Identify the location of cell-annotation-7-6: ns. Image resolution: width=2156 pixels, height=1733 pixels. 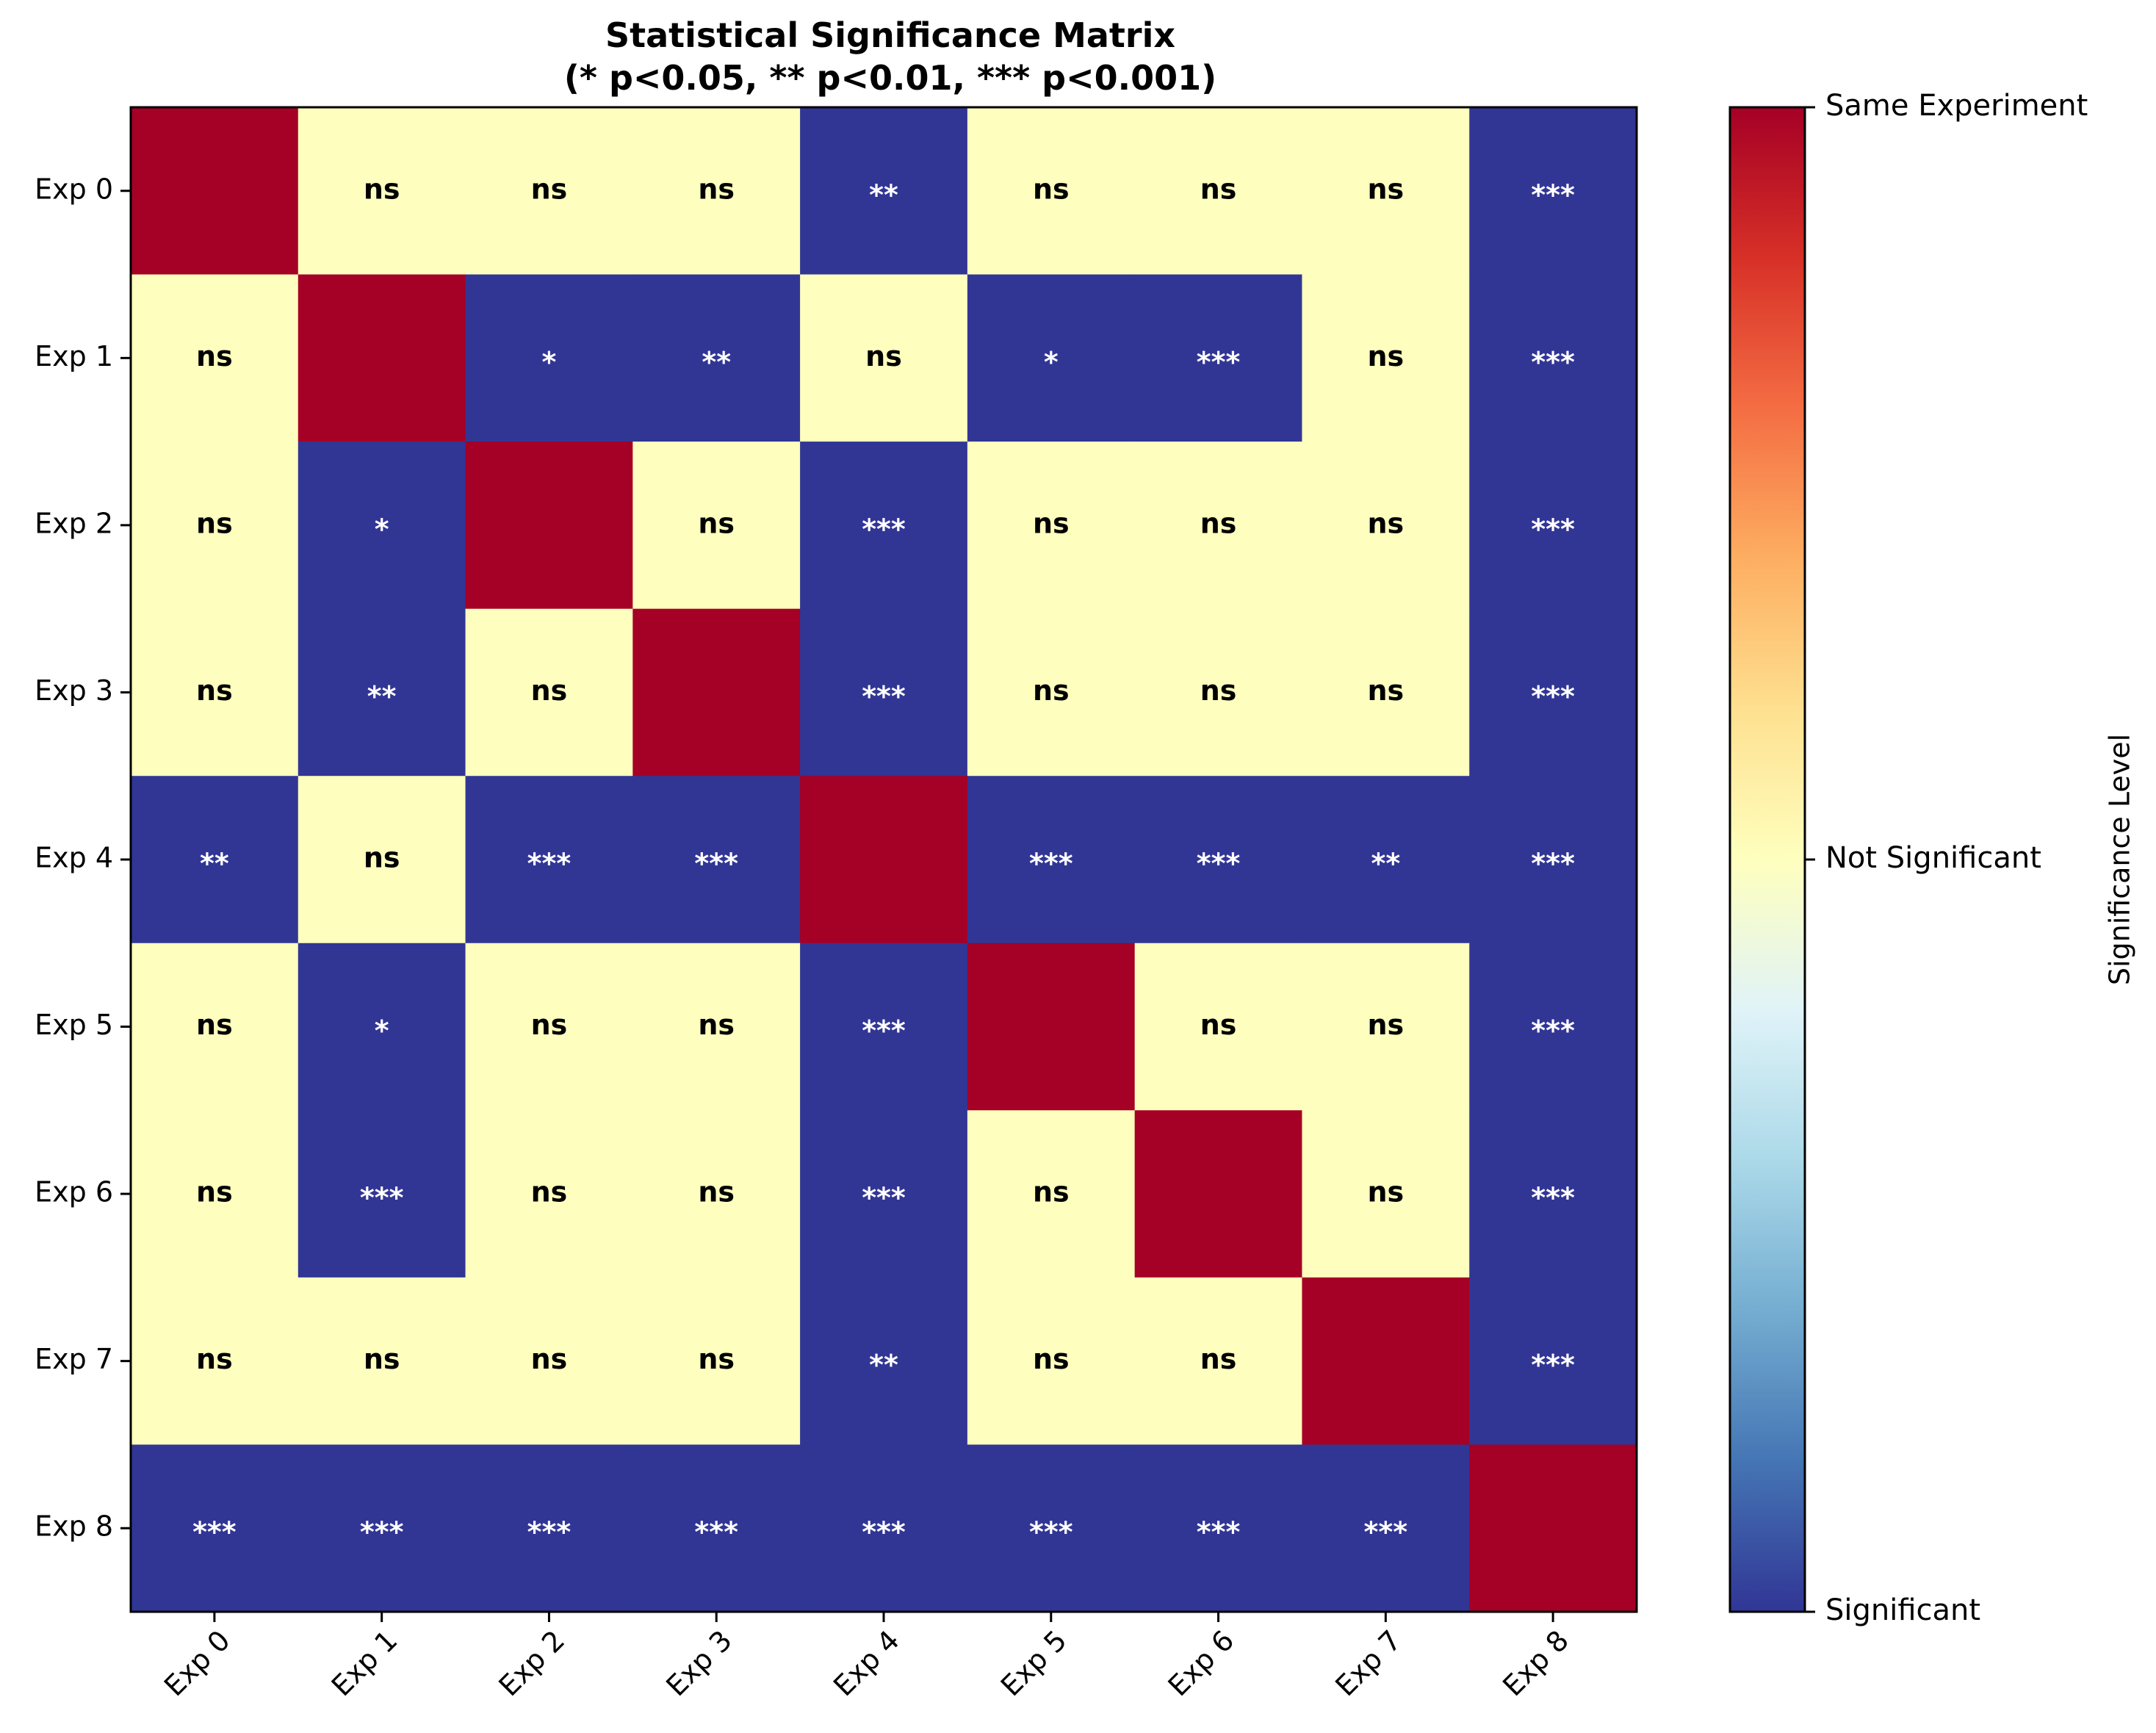
(1218, 1359).